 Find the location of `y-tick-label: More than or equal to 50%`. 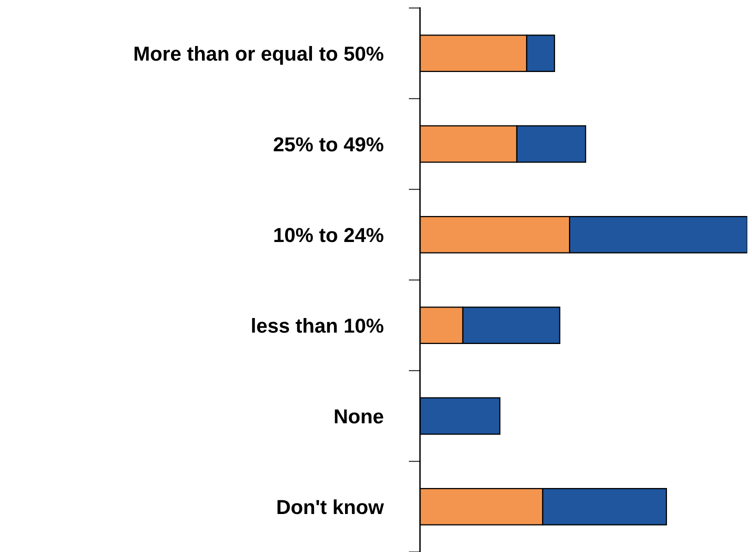

y-tick-label: More than or equal to 50% is located at coordinates (259, 55).